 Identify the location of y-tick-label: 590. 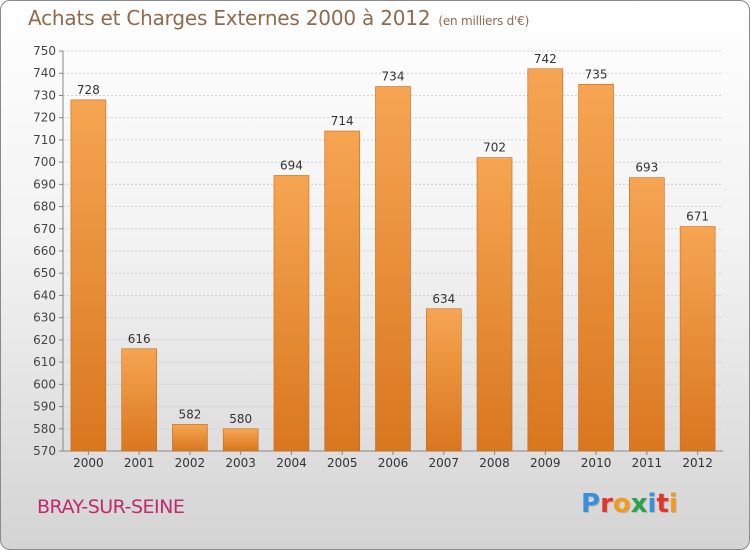
(44, 407).